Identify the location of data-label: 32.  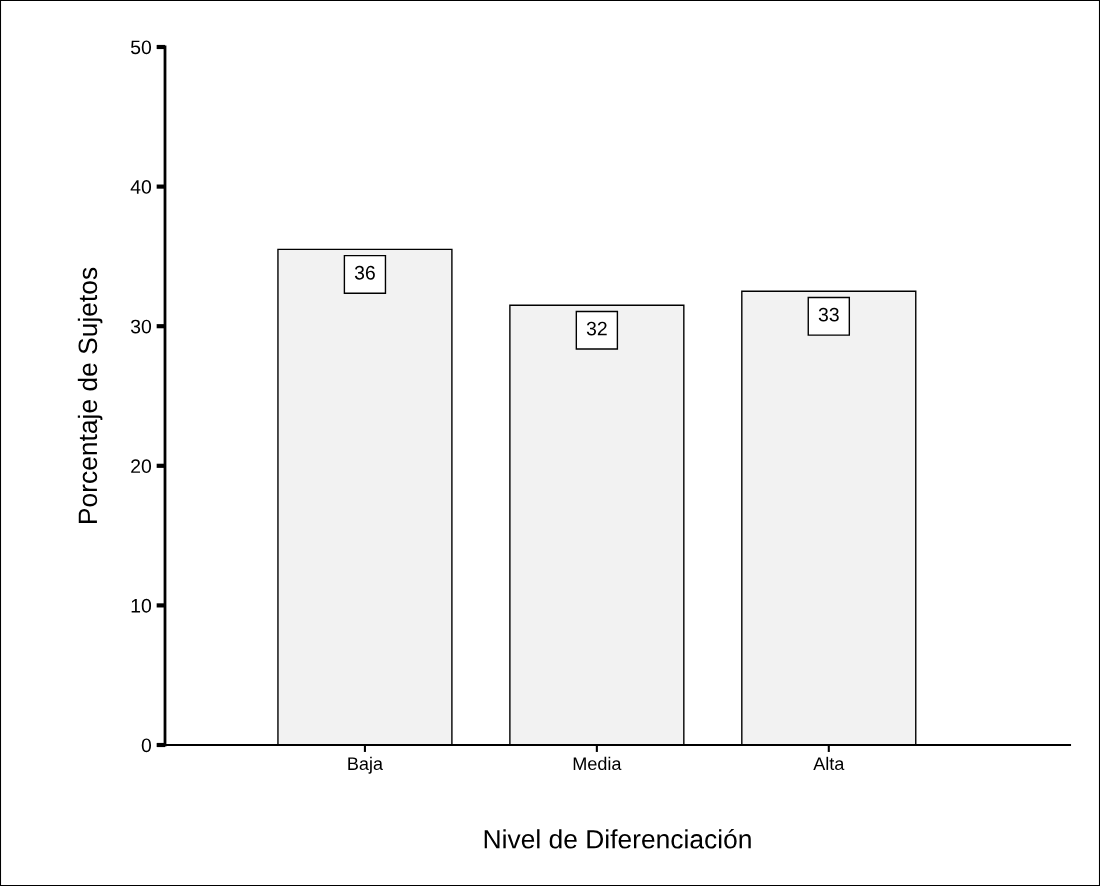
(596, 328).